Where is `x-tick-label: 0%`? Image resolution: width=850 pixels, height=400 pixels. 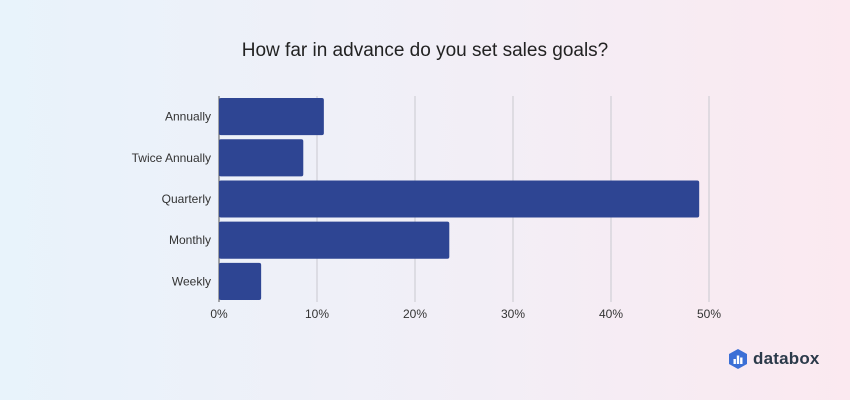
x-tick-label: 0% is located at coordinates (219, 314).